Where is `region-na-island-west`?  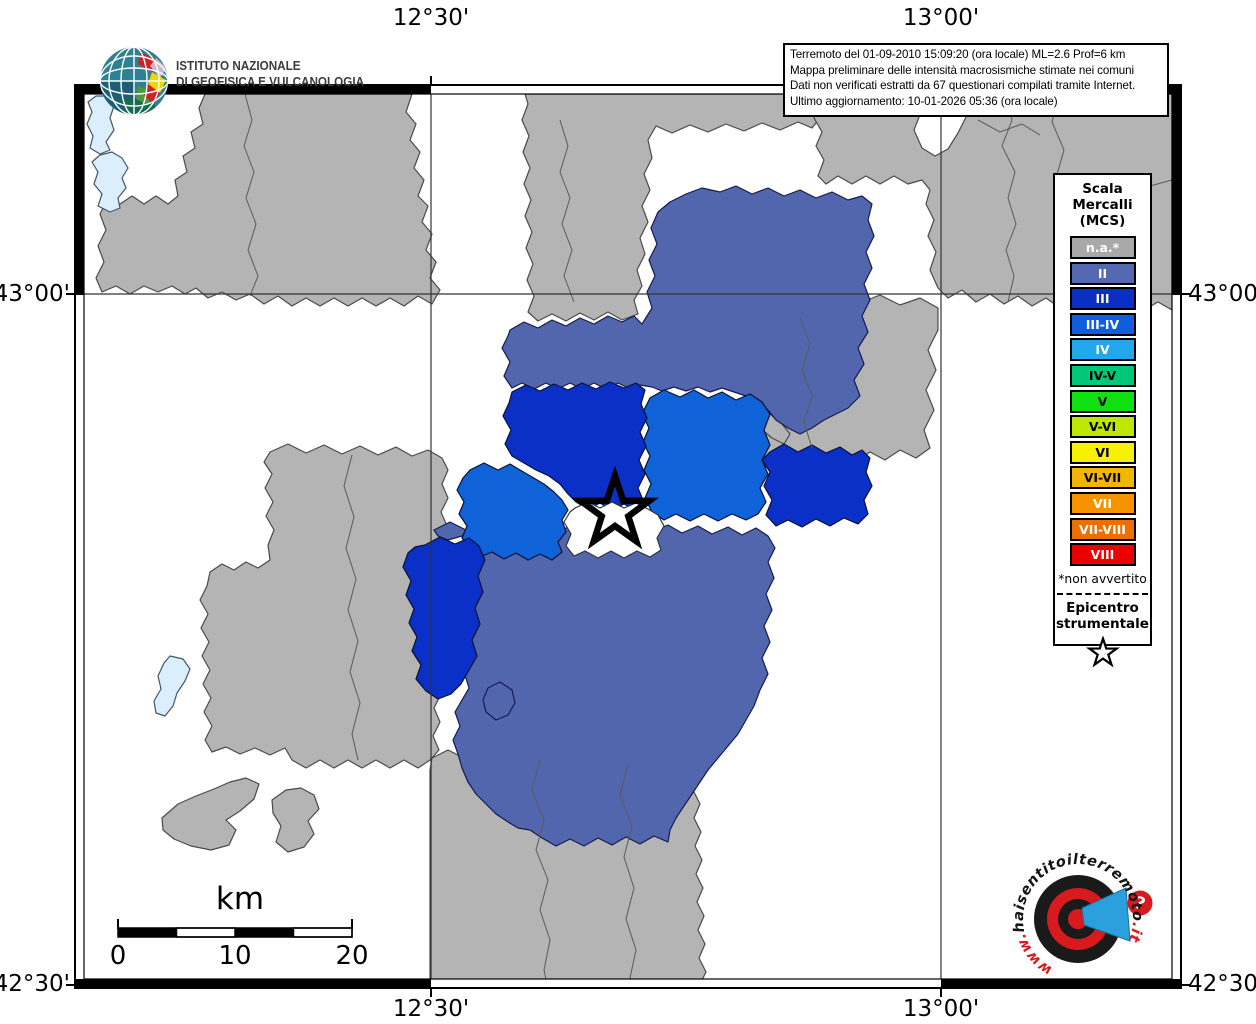
region-na-island-west is located at coordinates (210, 814).